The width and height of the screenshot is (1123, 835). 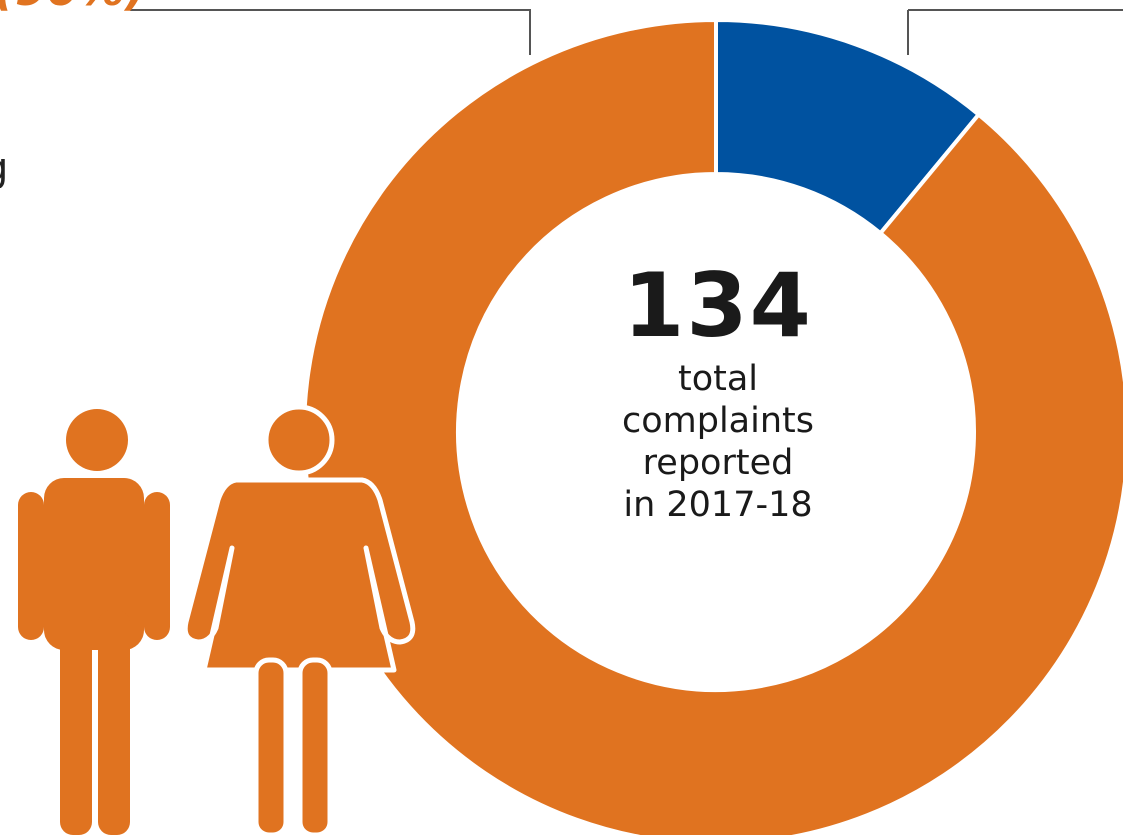 I want to click on partial-side-text: g, so click(x=10, y=168).